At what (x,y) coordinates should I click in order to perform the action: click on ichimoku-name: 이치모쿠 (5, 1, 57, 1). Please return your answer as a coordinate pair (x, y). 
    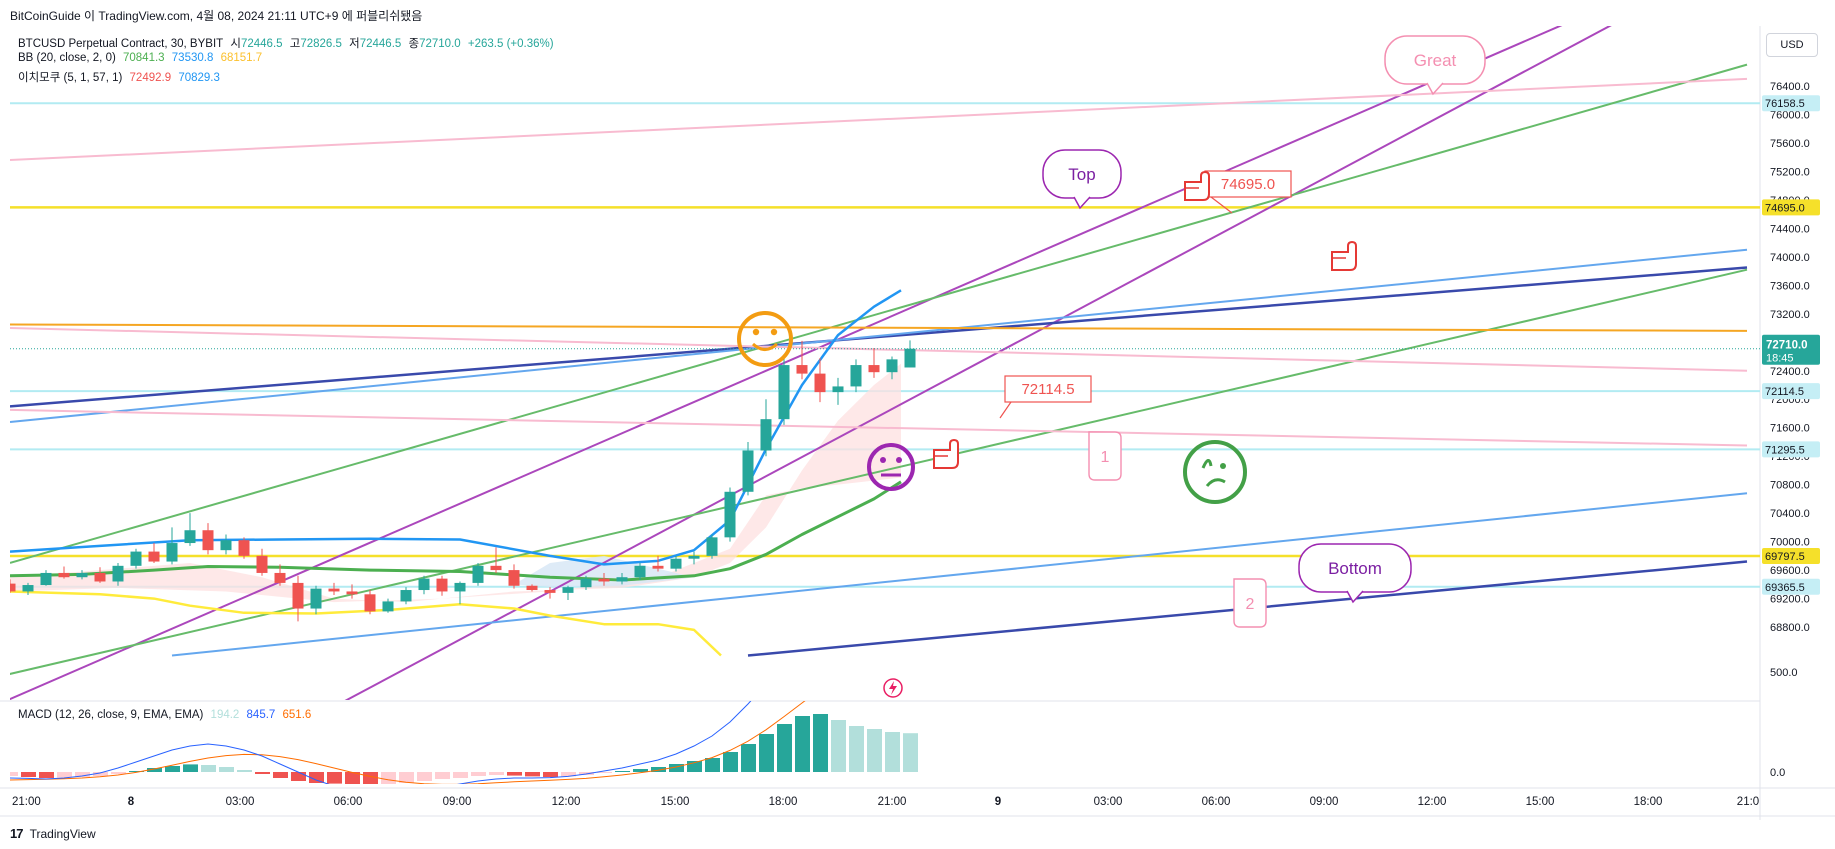
    Looking at the image, I should click on (70, 78).